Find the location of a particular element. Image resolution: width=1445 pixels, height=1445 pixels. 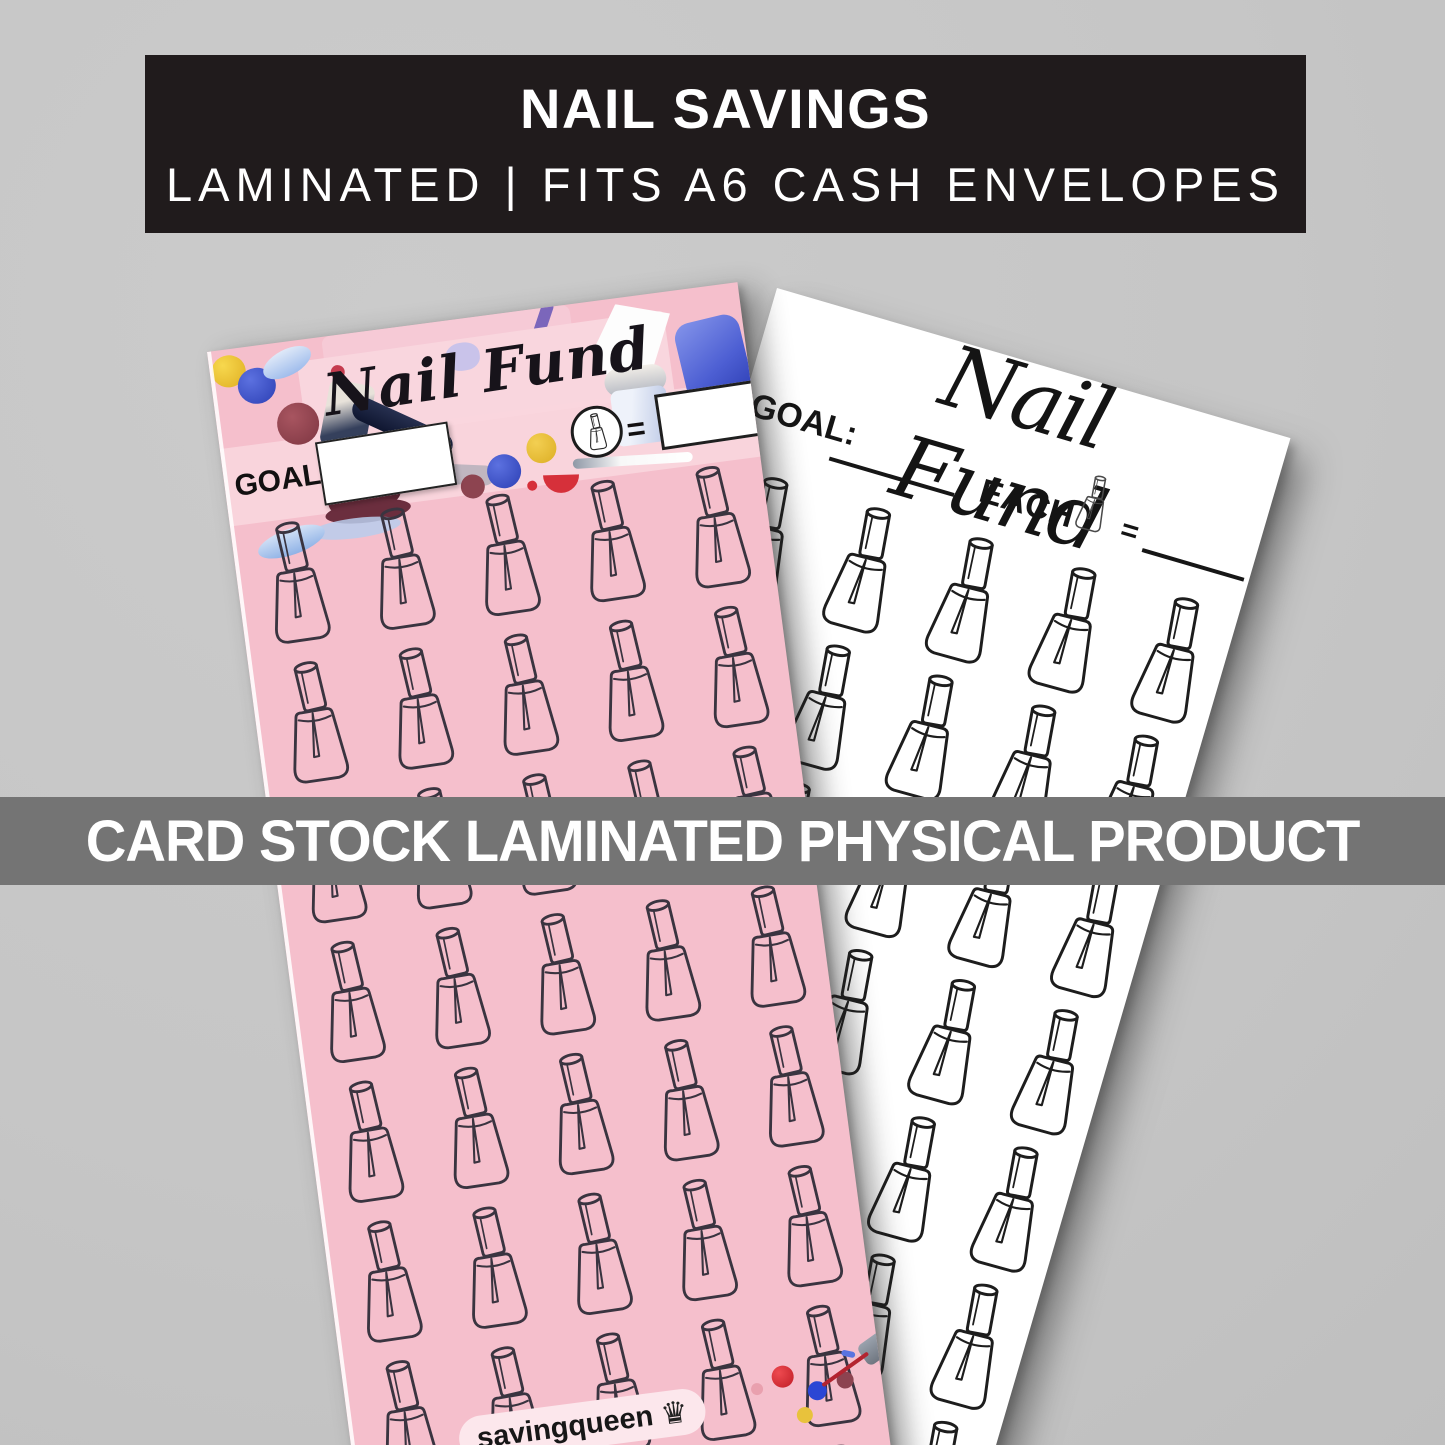

decor-red-drop is located at coordinates (783, 1376).